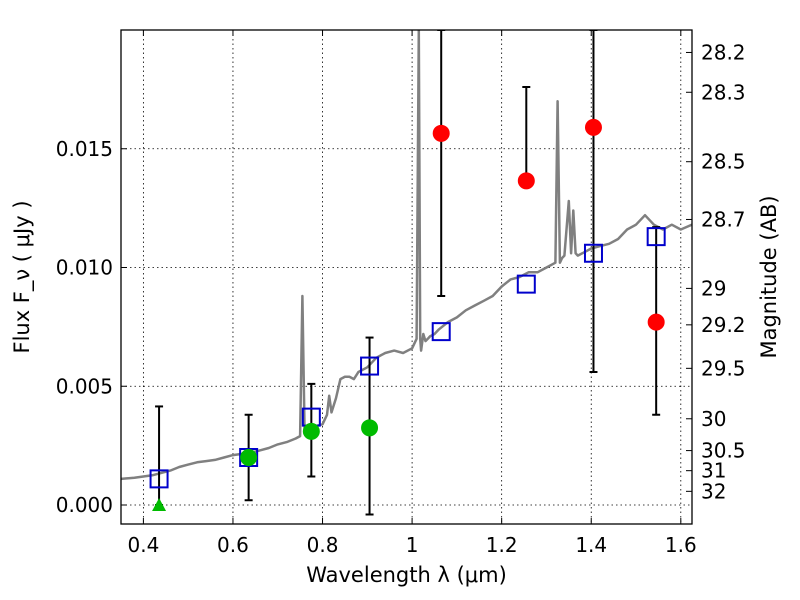 The width and height of the screenshot is (800, 600). Describe the element at coordinates (723, 219) in the screenshot. I see `right-axis-tick-label: 28.7` at that location.